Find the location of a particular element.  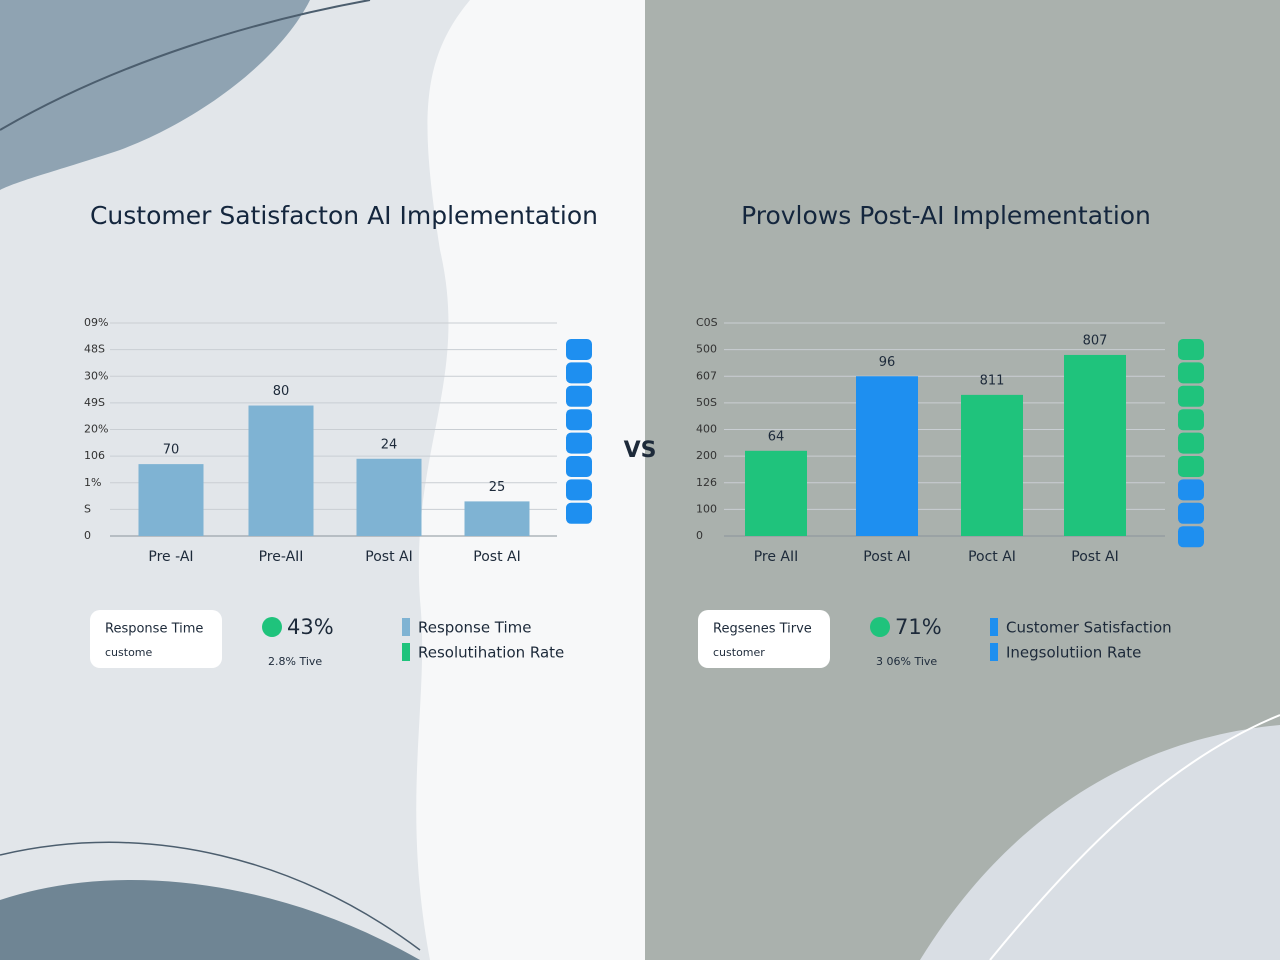

stat-value: 71% is located at coordinates (918, 627).